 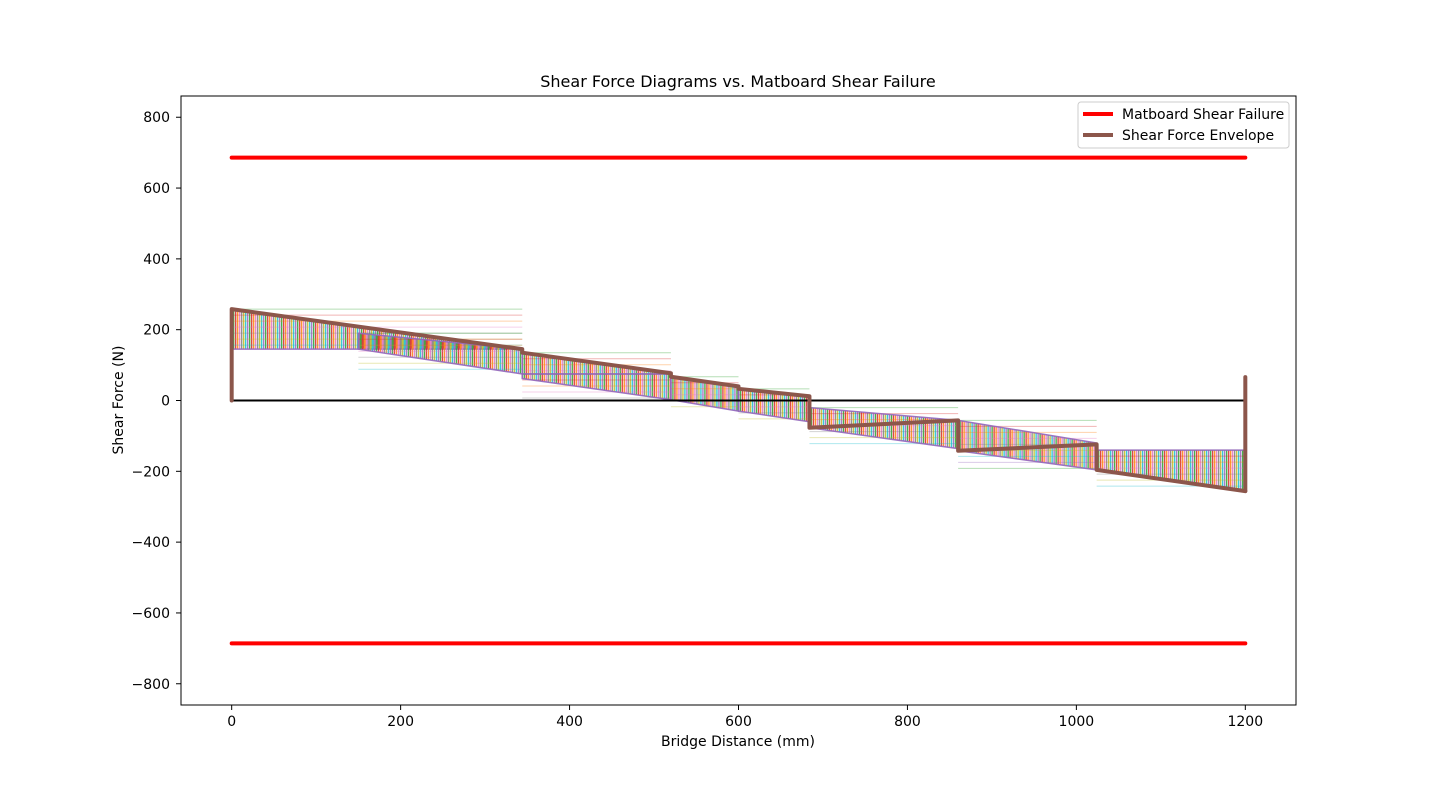 What do you see at coordinates (156, 118) in the screenshot?
I see `y-tick-label: 800` at bounding box center [156, 118].